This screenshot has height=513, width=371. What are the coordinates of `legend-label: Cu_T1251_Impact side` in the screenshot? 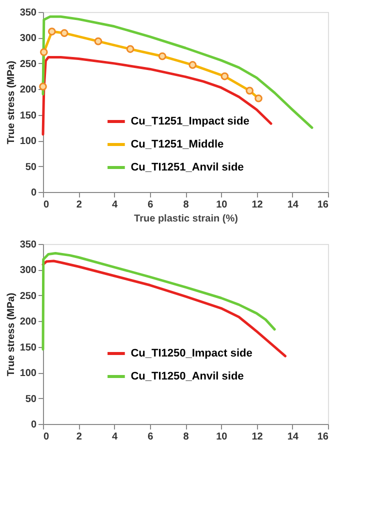 It's located at (190, 122).